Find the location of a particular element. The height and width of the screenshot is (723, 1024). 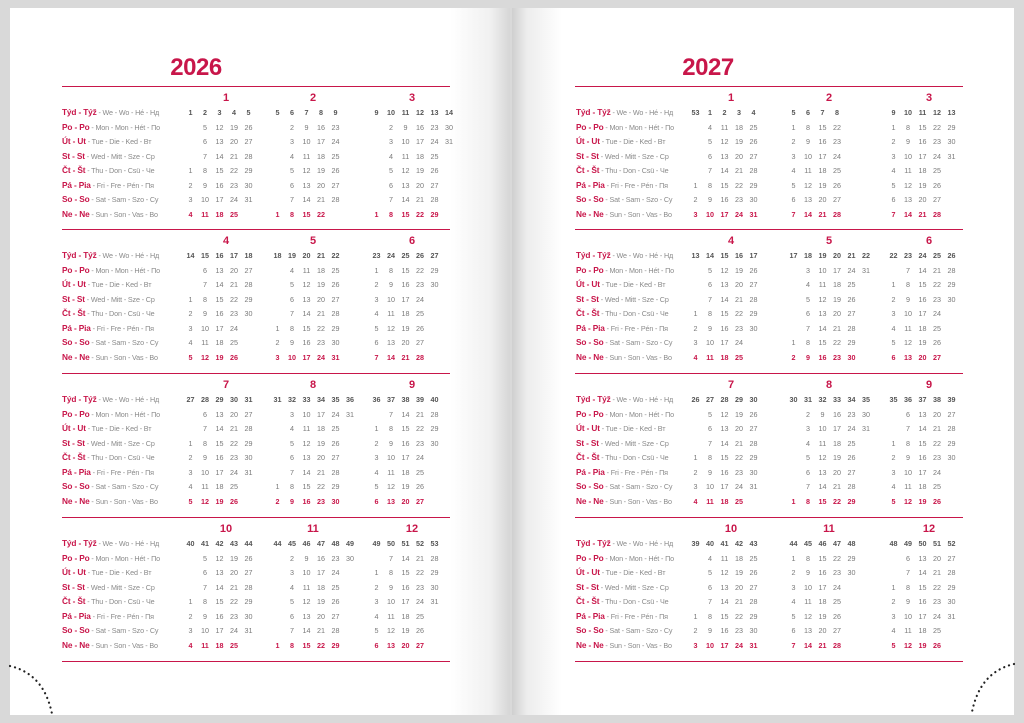

sunday-date: 26 is located at coordinates (234, 357).